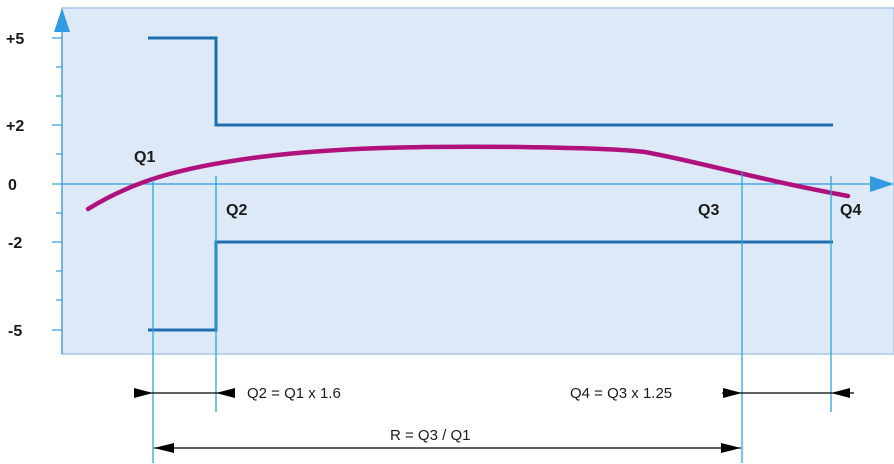 The image size is (894, 464). I want to click on q2-formula: Q2 = Q1 x 1.6, so click(294, 393).